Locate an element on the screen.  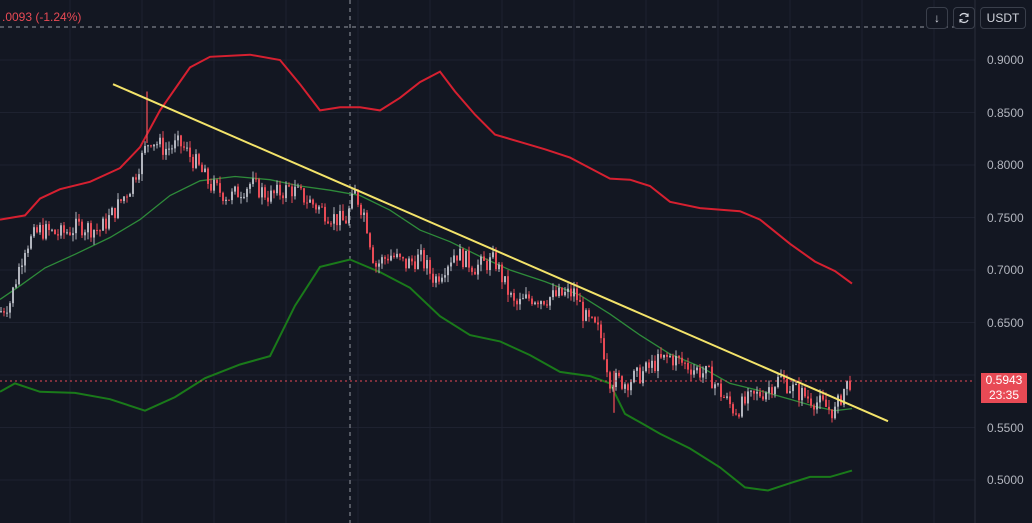
price-tick-label: 0.8500 is located at coordinates (1005, 112).